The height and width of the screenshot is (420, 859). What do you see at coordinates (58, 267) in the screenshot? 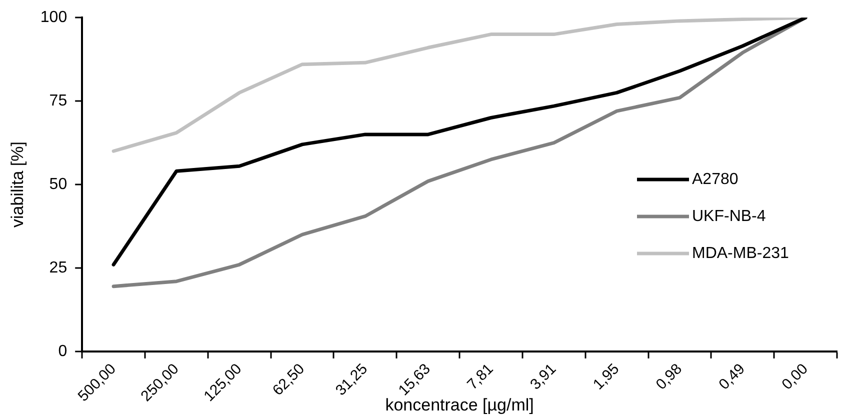
I see `y-tick-label: 25` at bounding box center [58, 267].